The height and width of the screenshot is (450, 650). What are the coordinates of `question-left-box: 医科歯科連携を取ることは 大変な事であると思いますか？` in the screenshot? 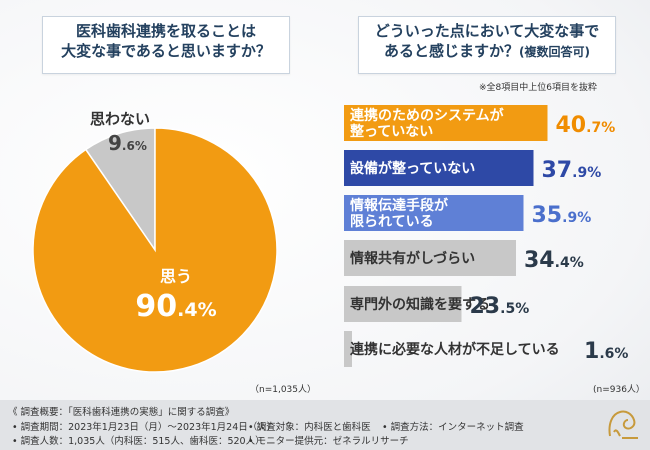 It's located at (166, 45).